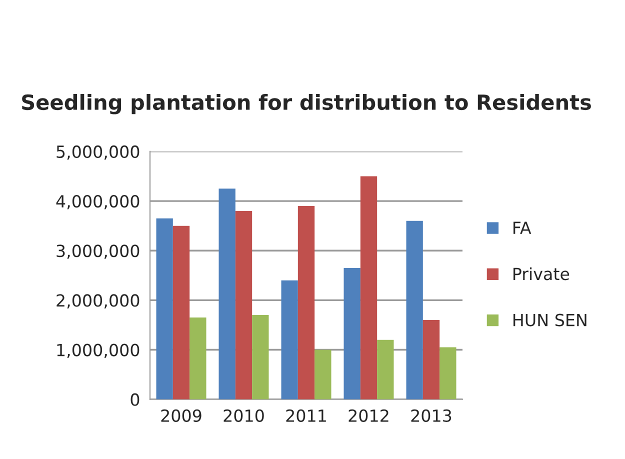 The image size is (625, 459). What do you see at coordinates (98, 301) in the screenshot?
I see `y-tick-label: 2,000,000` at bounding box center [98, 301].